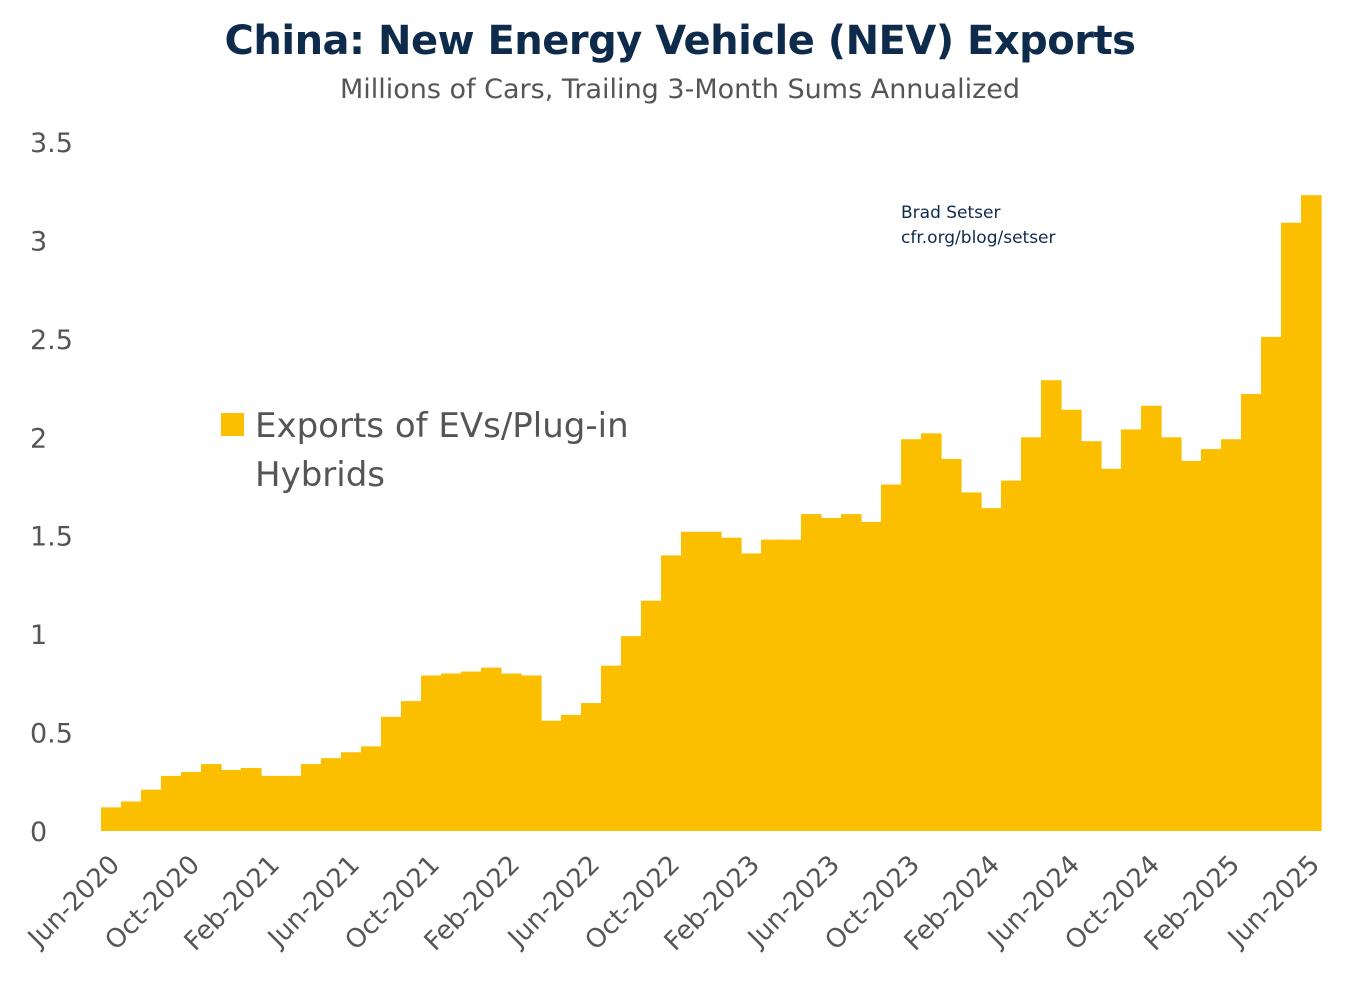 This screenshot has width=1360, height=988. I want to click on bar-dec-2020, so click(231, 800).